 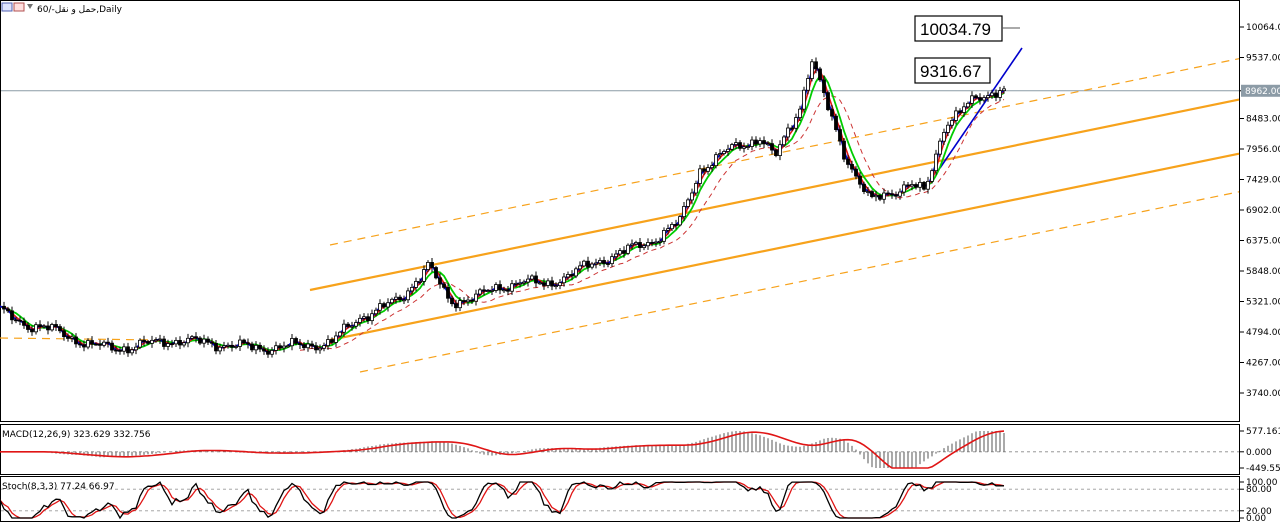 I want to click on stoch-main-line, so click(x=502, y=500).